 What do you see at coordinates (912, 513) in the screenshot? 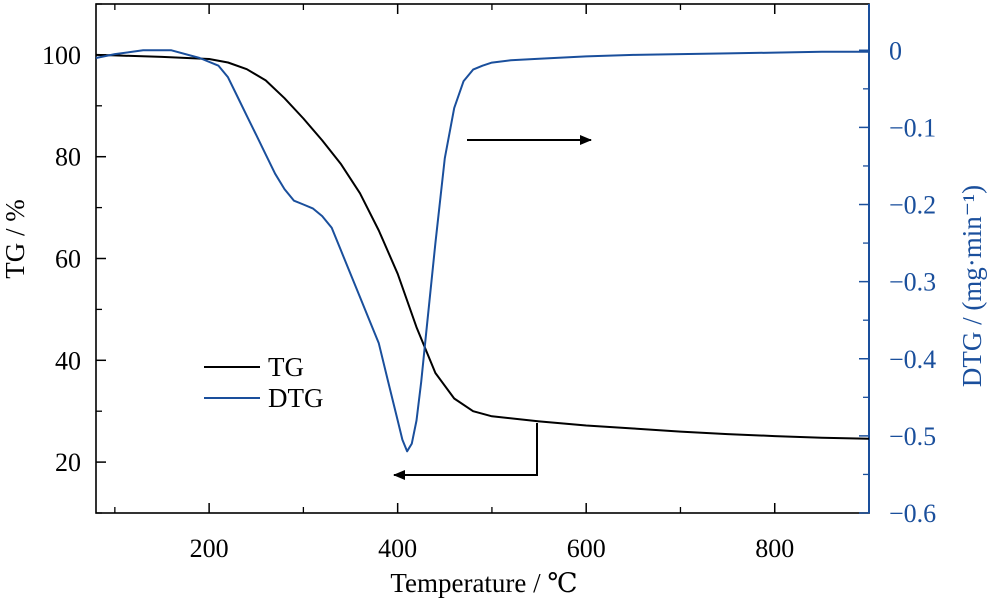
I see `y-right-tick-label: −0.6` at bounding box center [912, 513].